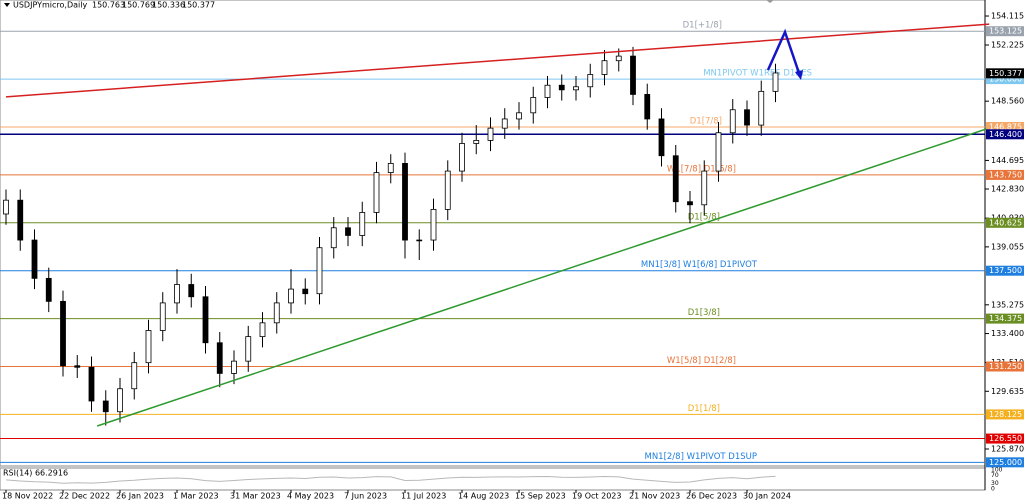  What do you see at coordinates (168, 5) in the screenshot?
I see `ohlc-low: 150.336` at bounding box center [168, 5].